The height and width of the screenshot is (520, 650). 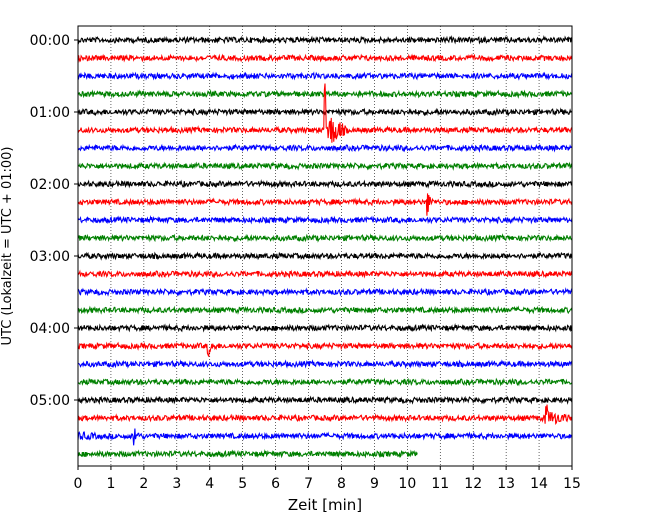 What do you see at coordinates (327, 479) in the screenshot?
I see `x-axis: 0 1 2 3 4 5 6 7 8 9 10 11 12 13 14 15` at bounding box center [327, 479].